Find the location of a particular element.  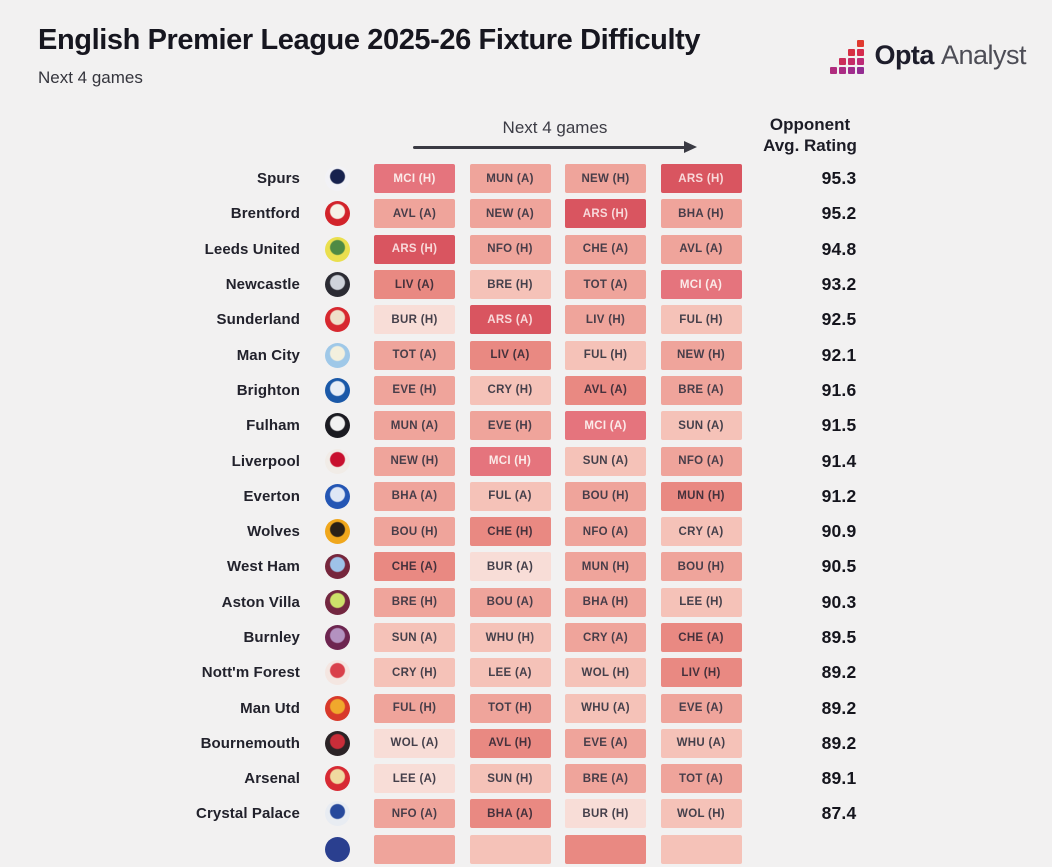

opponent-avg-rating-value: 94.8 is located at coordinates (839, 248).